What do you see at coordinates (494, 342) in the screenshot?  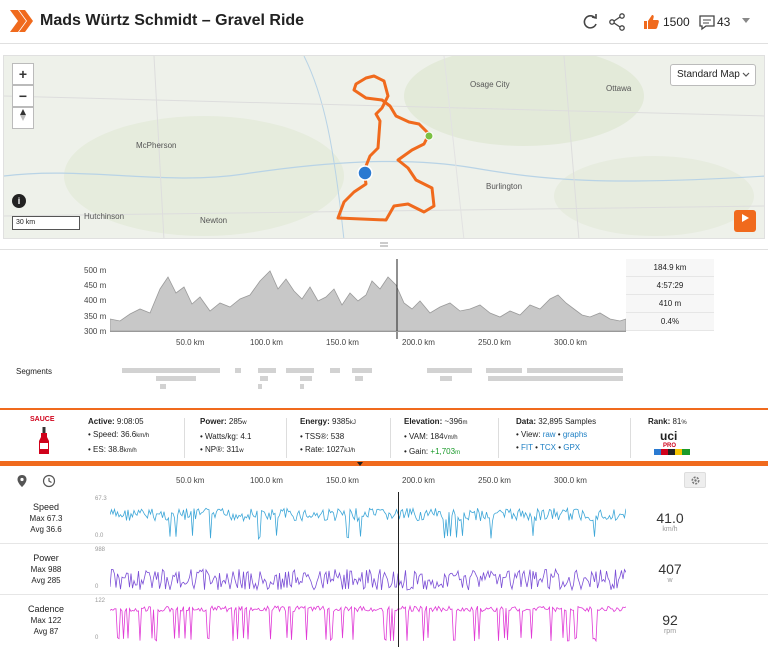 I see `elev-x-tick: 250.0 km` at bounding box center [494, 342].